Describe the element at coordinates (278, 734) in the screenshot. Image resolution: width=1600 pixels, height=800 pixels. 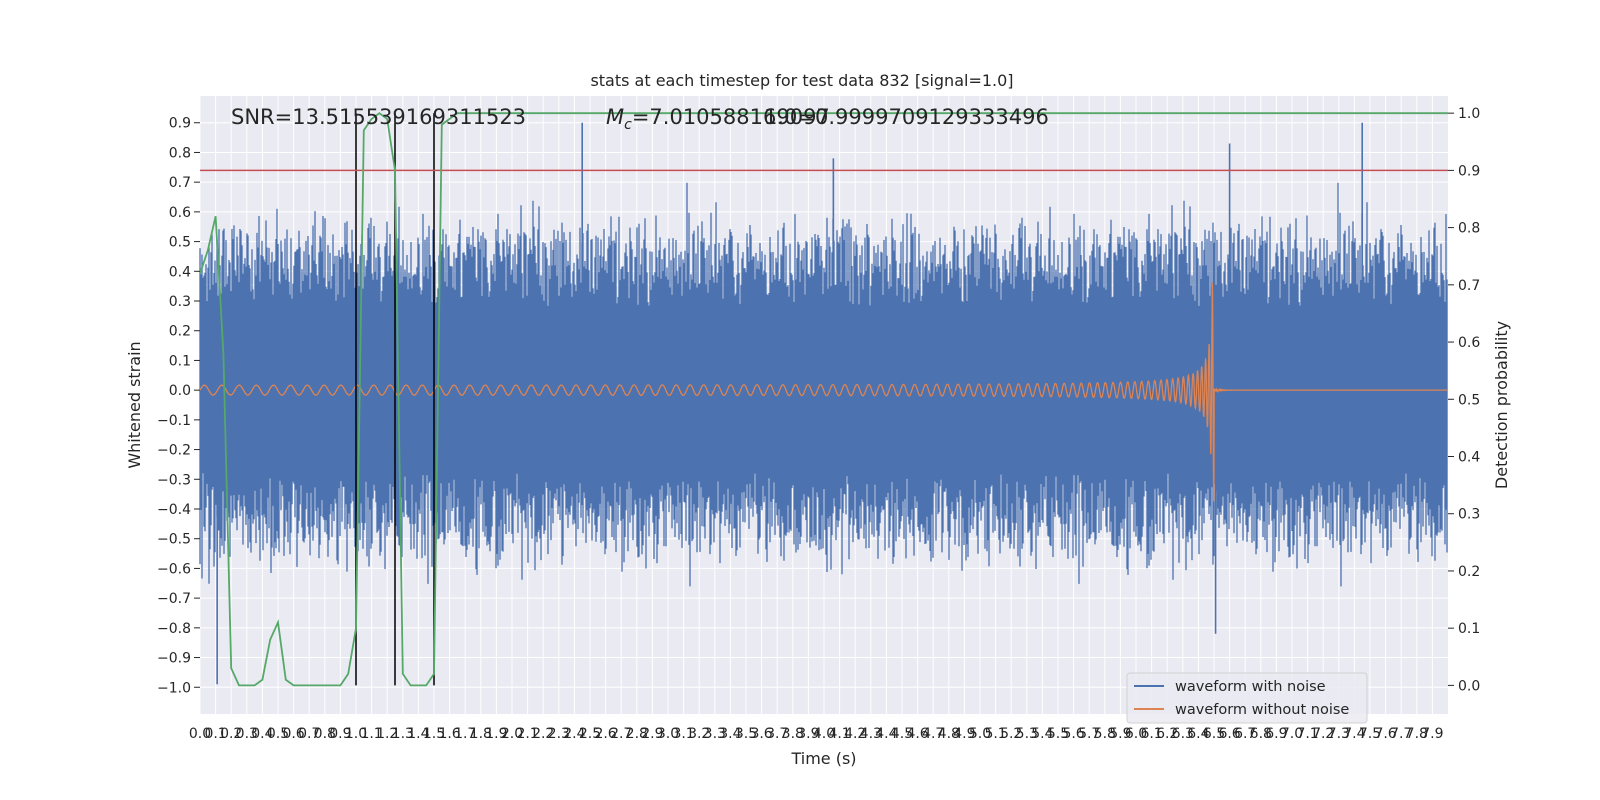
I see `x-tick-label: 0.5` at that location.